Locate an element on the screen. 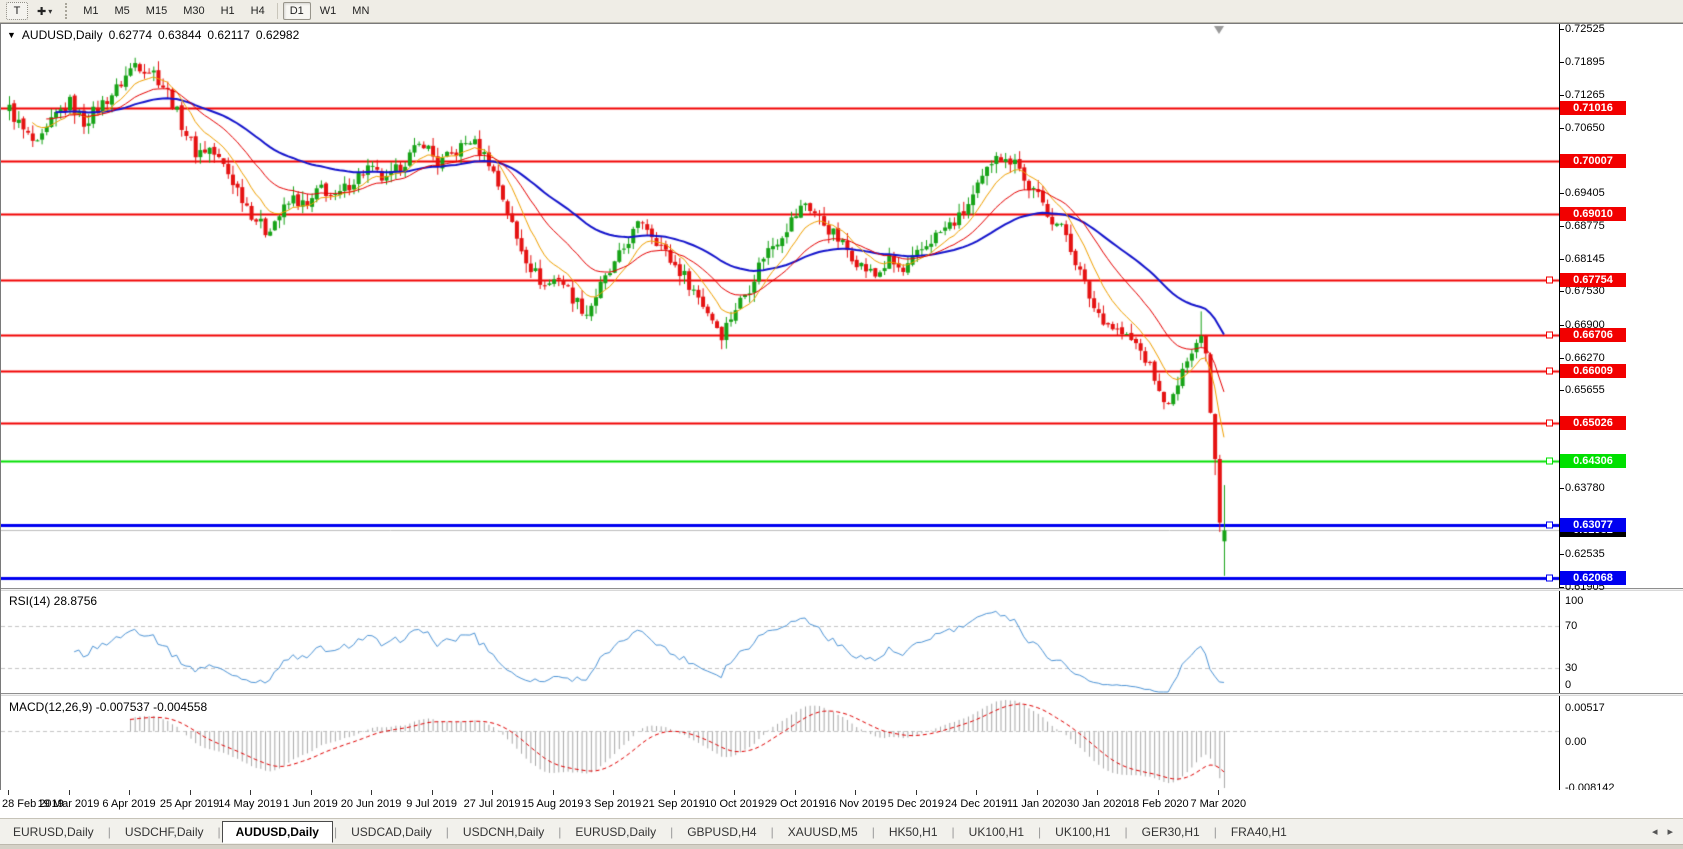  date-label: 30 Jan 2020 is located at coordinates (1097, 804).